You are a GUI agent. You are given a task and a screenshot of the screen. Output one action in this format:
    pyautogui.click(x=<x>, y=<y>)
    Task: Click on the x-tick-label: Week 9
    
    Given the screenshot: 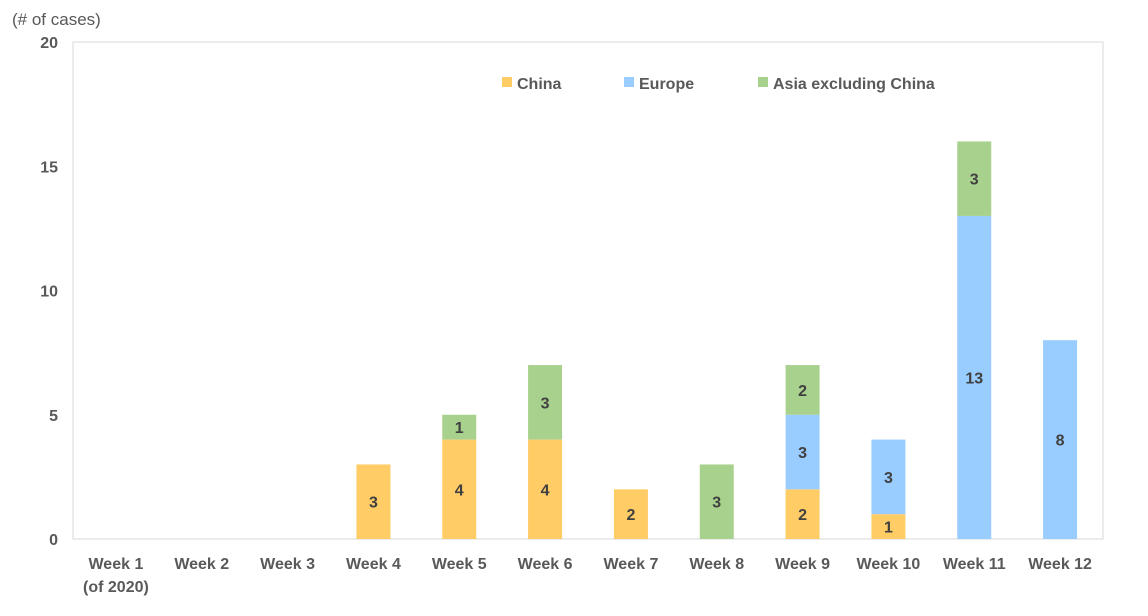 What is the action you would take?
    pyautogui.click(x=802, y=564)
    